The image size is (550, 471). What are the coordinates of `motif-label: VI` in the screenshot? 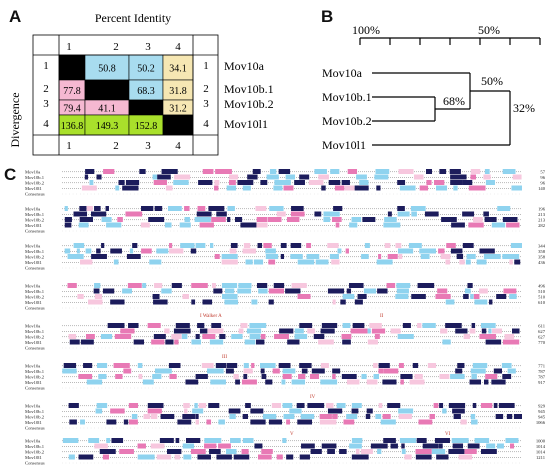 It's located at (448, 434).